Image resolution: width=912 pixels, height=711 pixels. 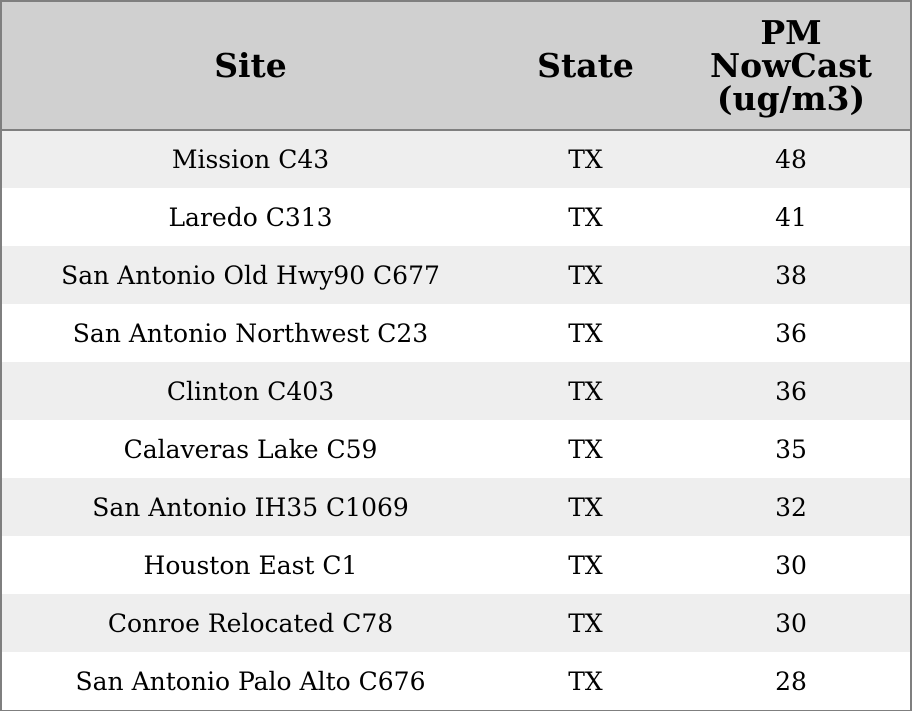 What do you see at coordinates (250, 275) in the screenshot?
I see `cell-site: San Antonio Old Hwy90 C677` at bounding box center [250, 275].